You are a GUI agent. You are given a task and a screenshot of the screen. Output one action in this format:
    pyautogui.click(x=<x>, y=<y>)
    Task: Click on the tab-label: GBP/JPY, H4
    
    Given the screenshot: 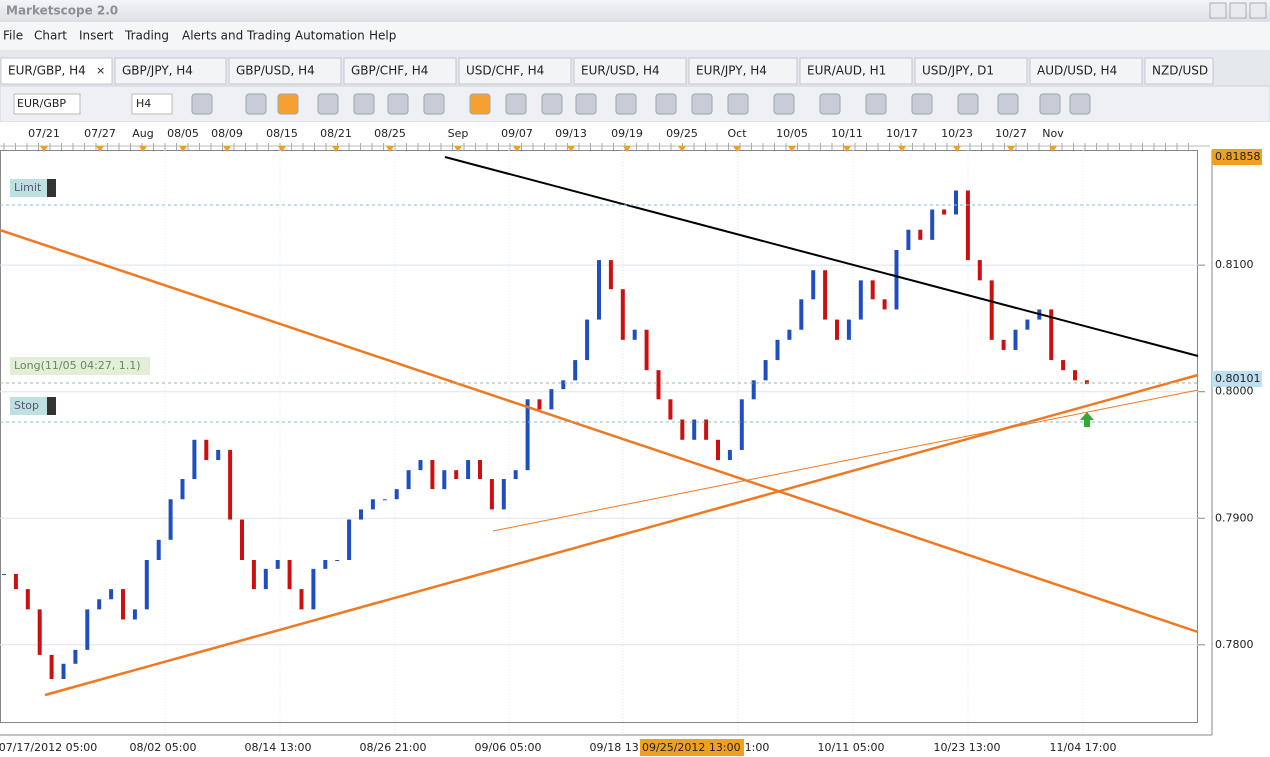 What is the action you would take?
    pyautogui.click(x=157, y=71)
    